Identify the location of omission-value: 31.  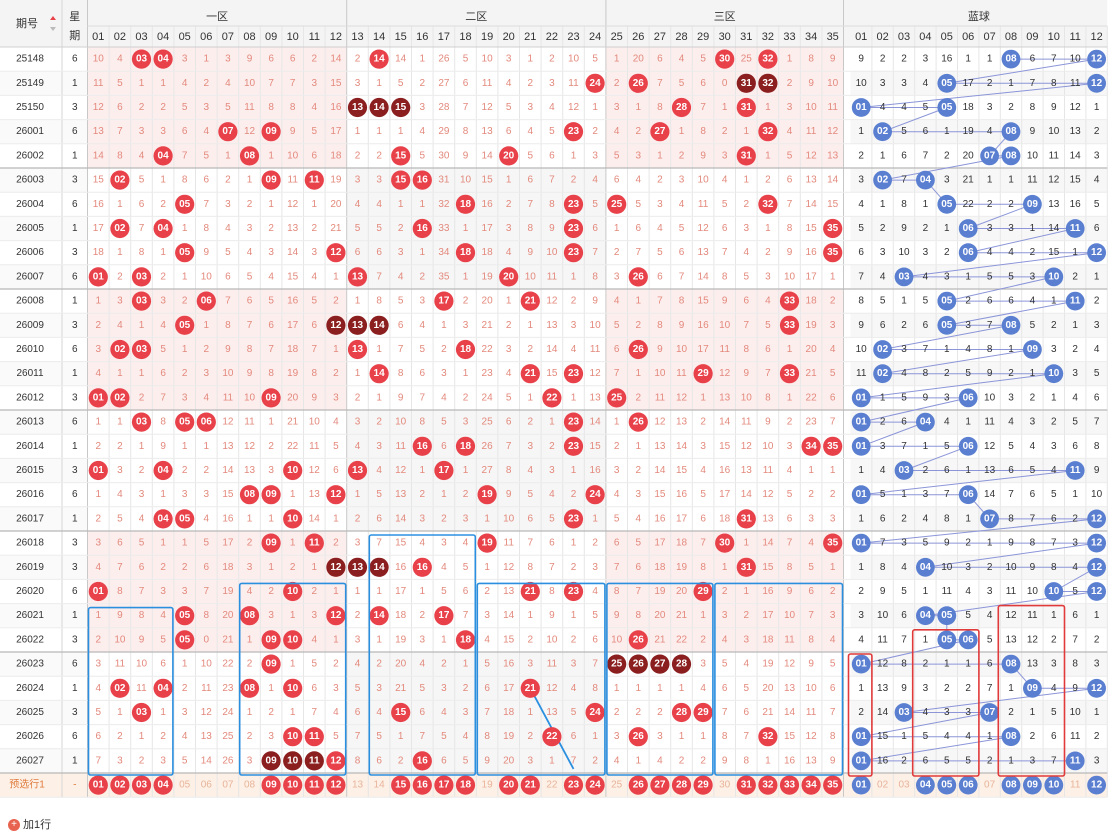
(444, 180).